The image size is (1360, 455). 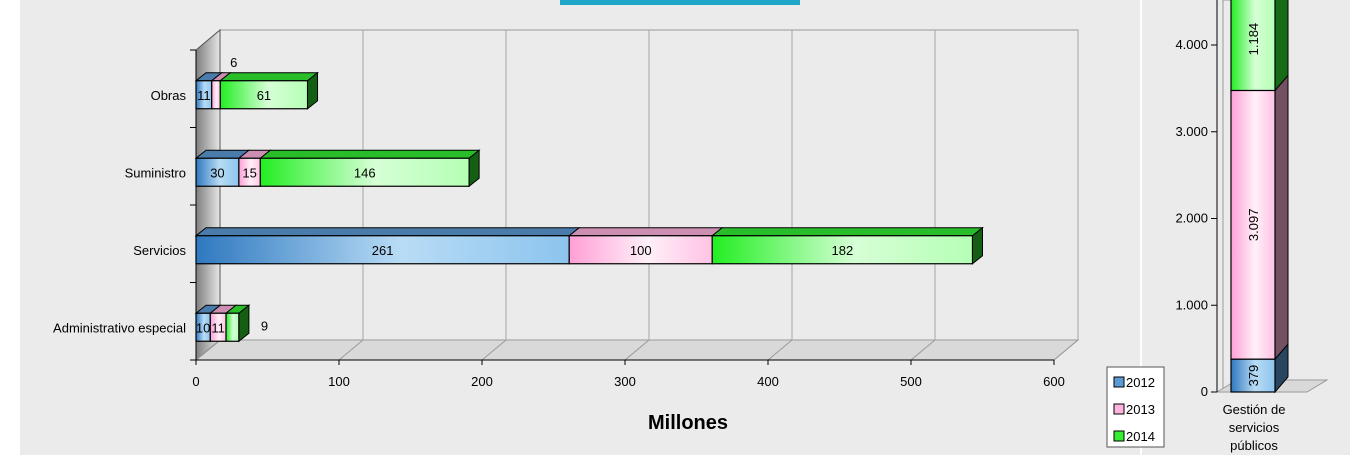 I want to click on column-data-label: 1.184, so click(x=1253, y=39).